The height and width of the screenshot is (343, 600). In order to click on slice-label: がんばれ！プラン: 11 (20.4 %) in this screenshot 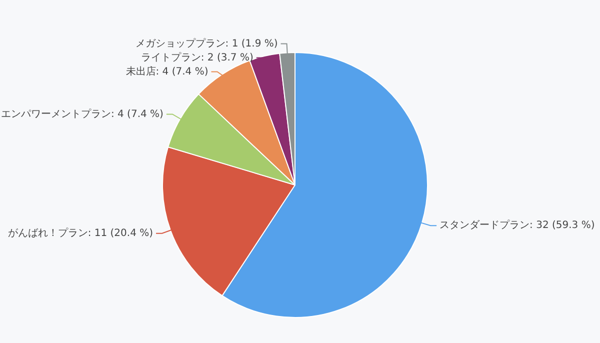, I will do `click(81, 232)`.